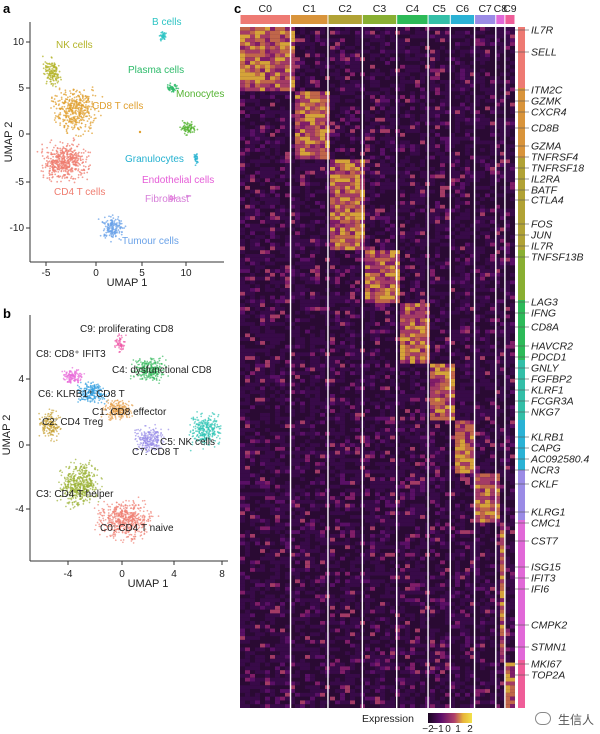 The width and height of the screenshot is (600, 734). What do you see at coordinates (438, 729) in the screenshot?
I see `legend-tick: −1` at bounding box center [438, 729].